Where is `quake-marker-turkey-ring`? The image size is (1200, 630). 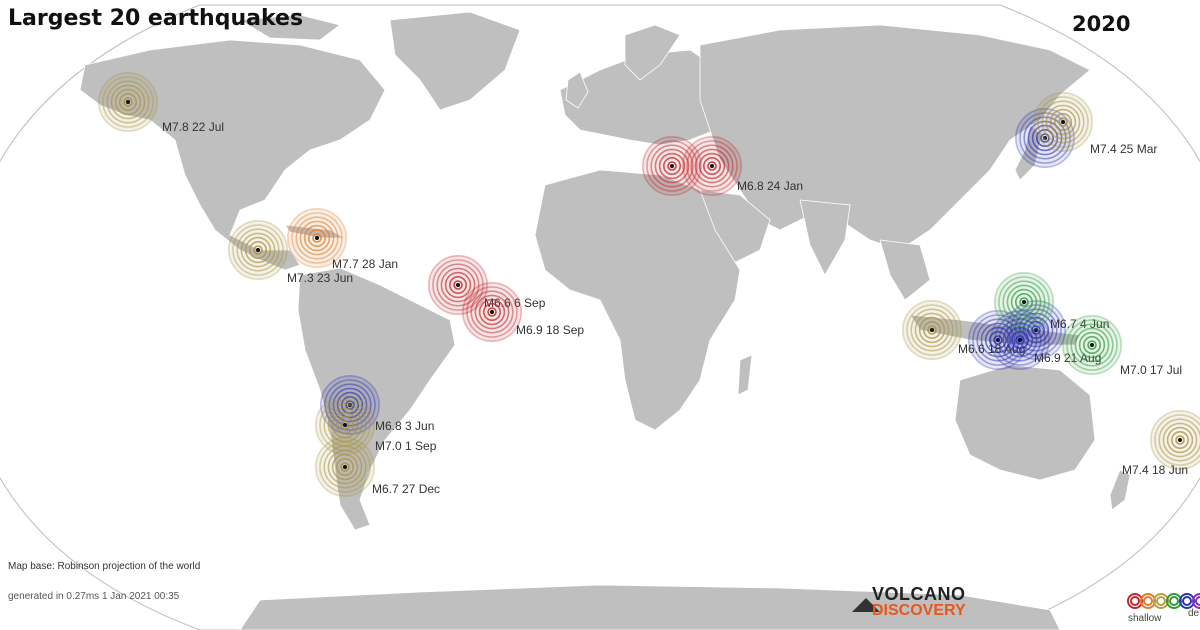 quake-marker-turkey-ring is located at coordinates (712, 166).